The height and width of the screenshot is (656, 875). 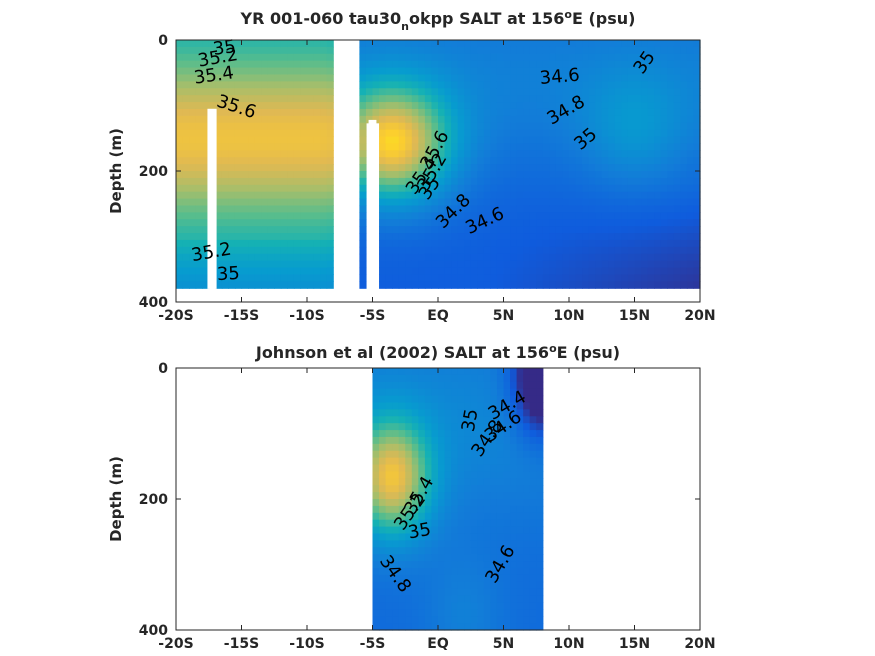 What do you see at coordinates (568, 316) in the screenshot?
I see `x-tick-label: 10N` at bounding box center [568, 316].